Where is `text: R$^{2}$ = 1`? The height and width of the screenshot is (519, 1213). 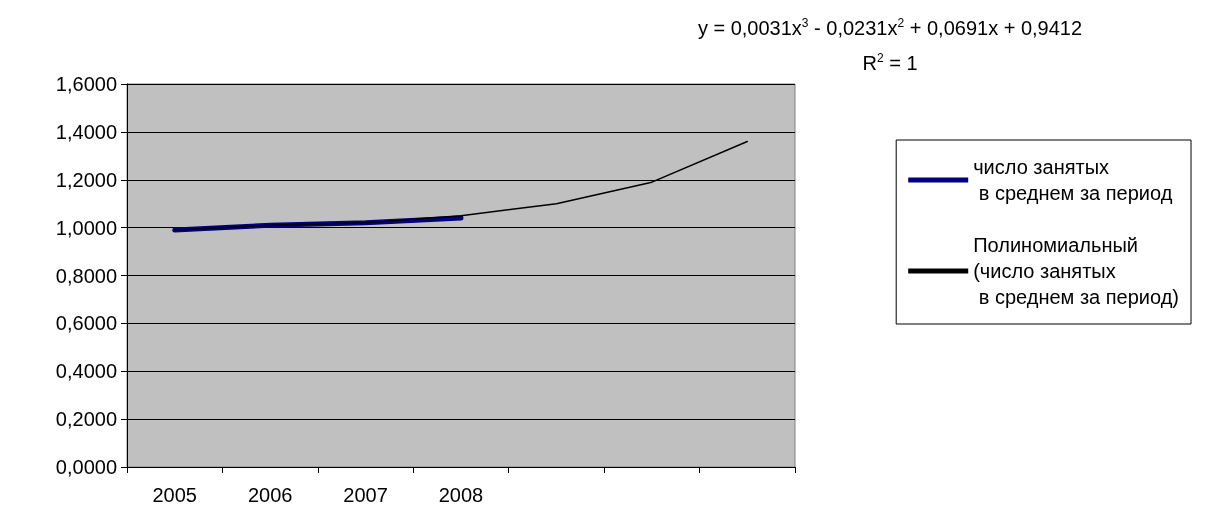 text: R$^{2}$ = 1 is located at coordinates (890, 62).